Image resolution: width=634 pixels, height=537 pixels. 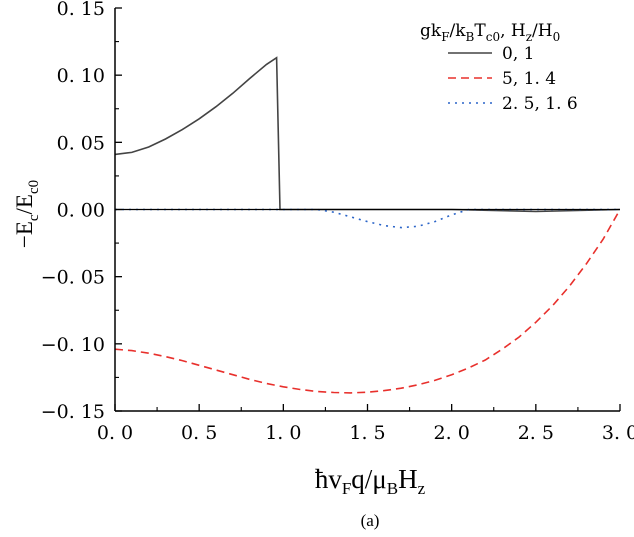 I want to click on legend: gkF/kBTc0, Hz/H0 0, 1 5, 1. 4 2. 5, 1. 6, so click(x=499, y=67).